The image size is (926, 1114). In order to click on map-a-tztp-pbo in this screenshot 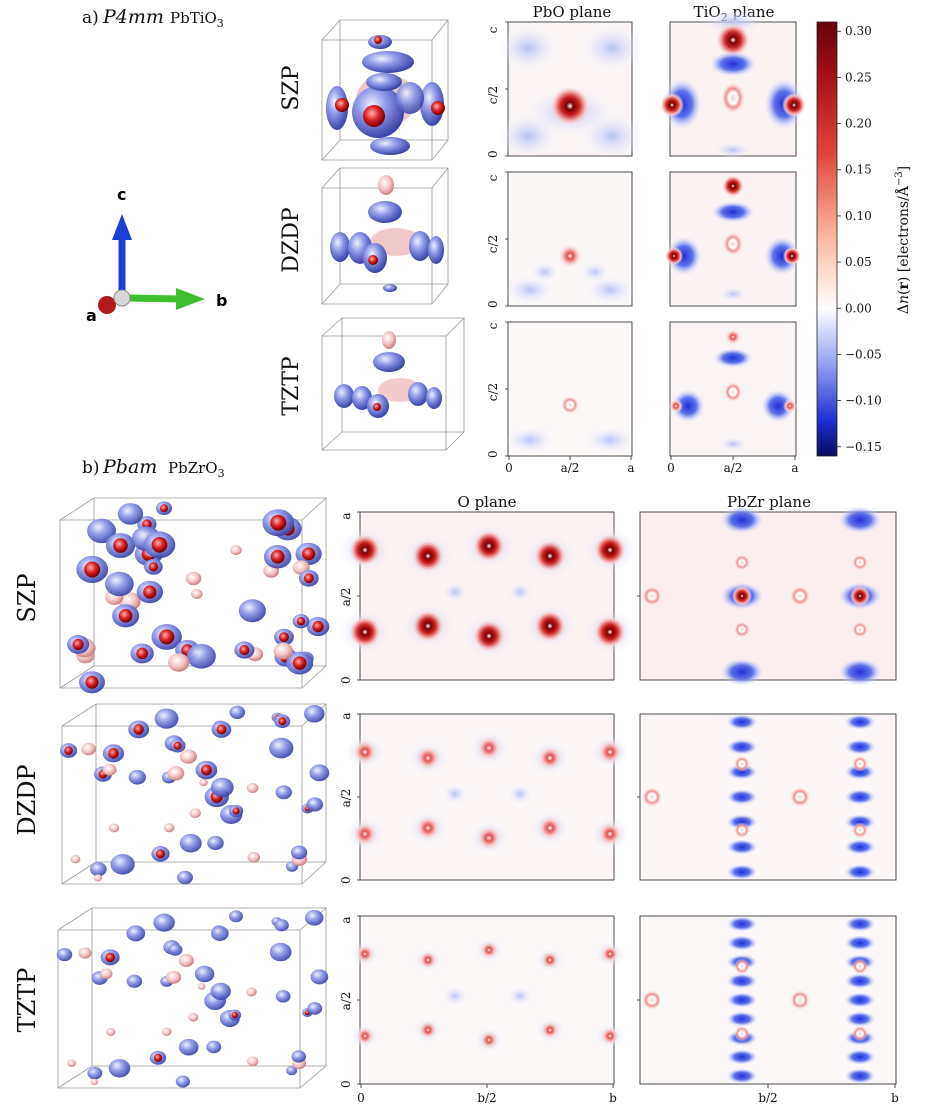, I will do `click(570, 389)`.